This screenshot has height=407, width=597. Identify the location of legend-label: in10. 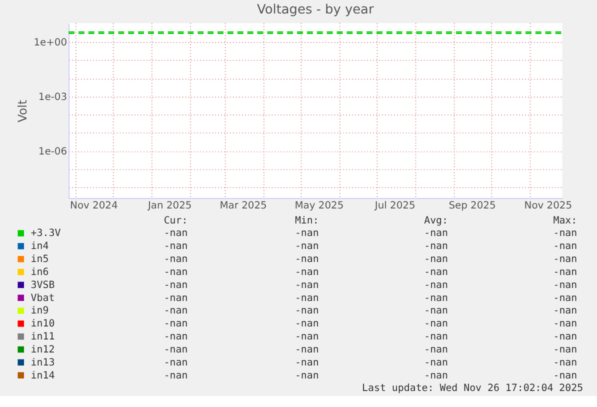
(42, 324).